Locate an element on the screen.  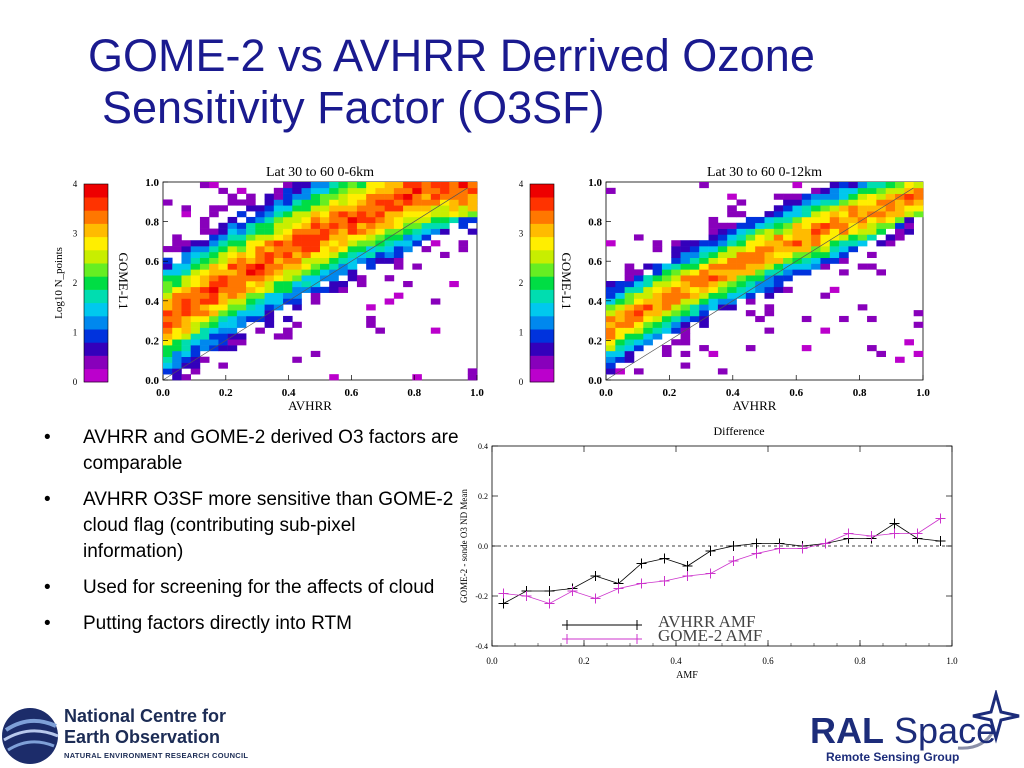
x-tick-label: 0.4 is located at coordinates (676, 661).